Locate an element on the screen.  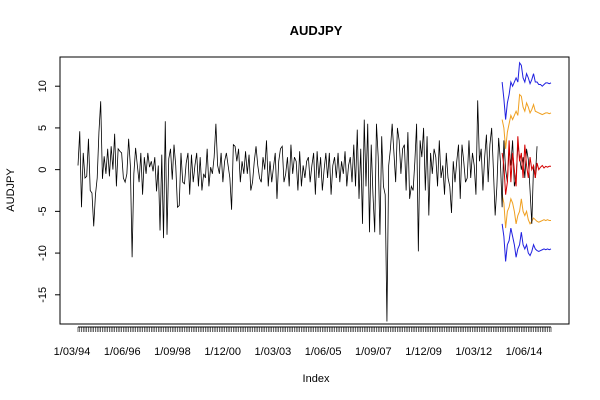
x-axis-label: Index is located at coordinates (316, 379).